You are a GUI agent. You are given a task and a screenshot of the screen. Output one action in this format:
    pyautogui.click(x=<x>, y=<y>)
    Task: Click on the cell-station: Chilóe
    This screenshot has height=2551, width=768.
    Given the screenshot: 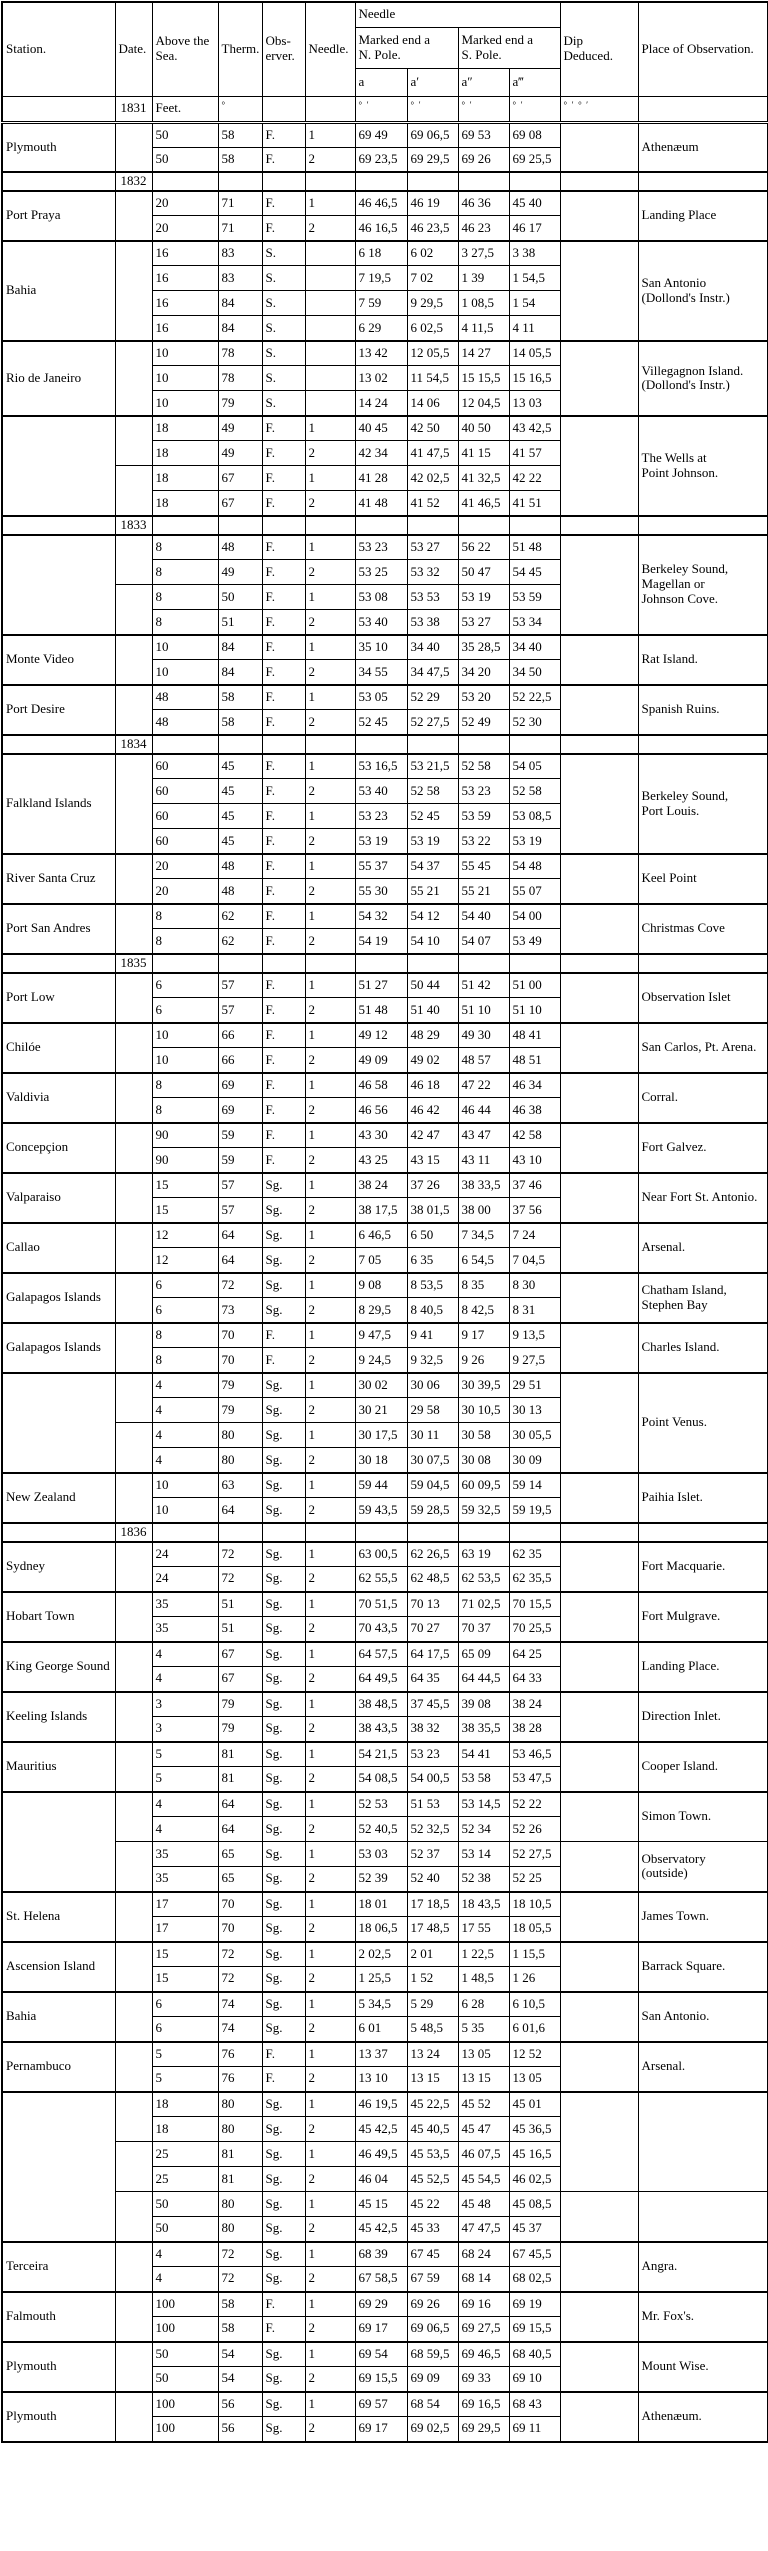 What is the action you would take?
    pyautogui.click(x=58, y=1047)
    